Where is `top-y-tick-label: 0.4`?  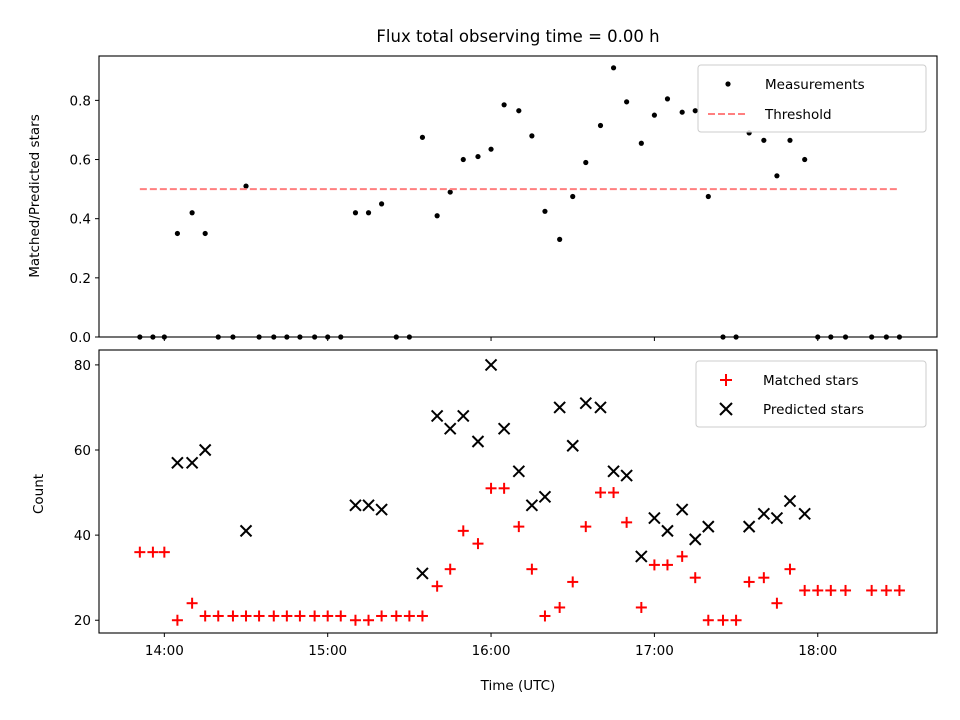 top-y-tick-label: 0.4 is located at coordinates (80, 220).